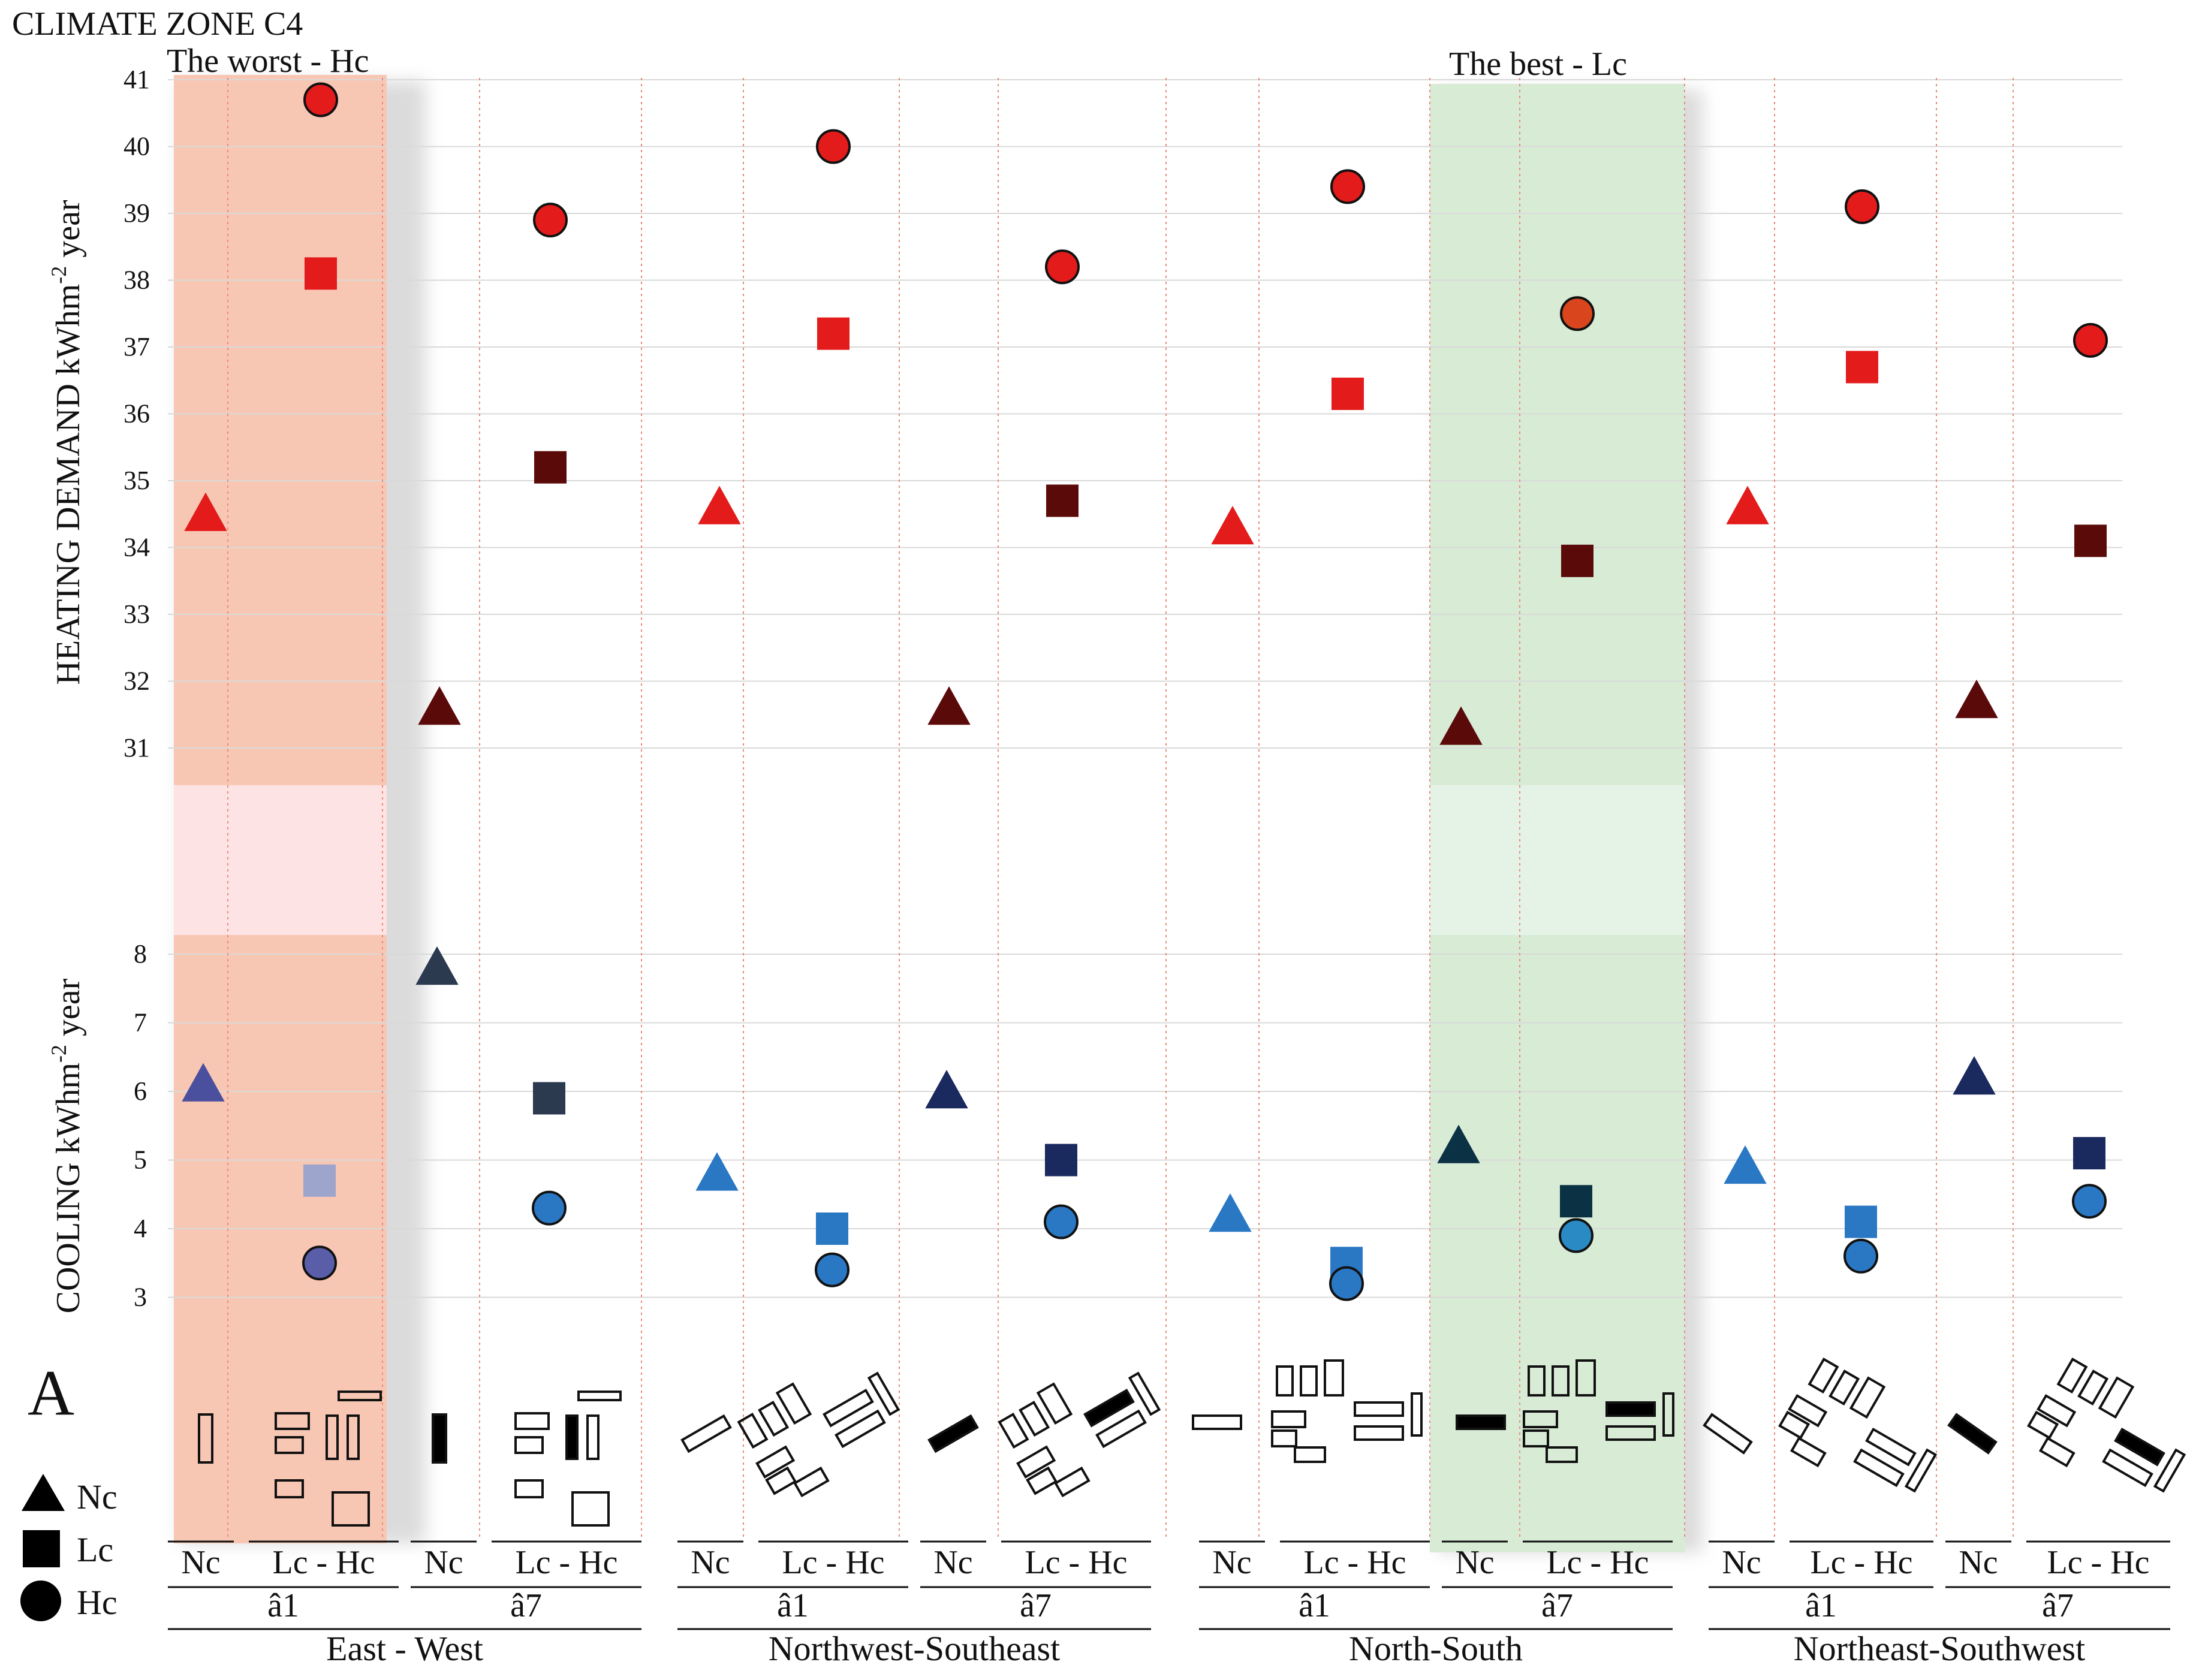 This screenshot has height=1680, width=2190. What do you see at coordinates (1348, 394) in the screenshot?
I see `g5-heating-lc-square` at bounding box center [1348, 394].